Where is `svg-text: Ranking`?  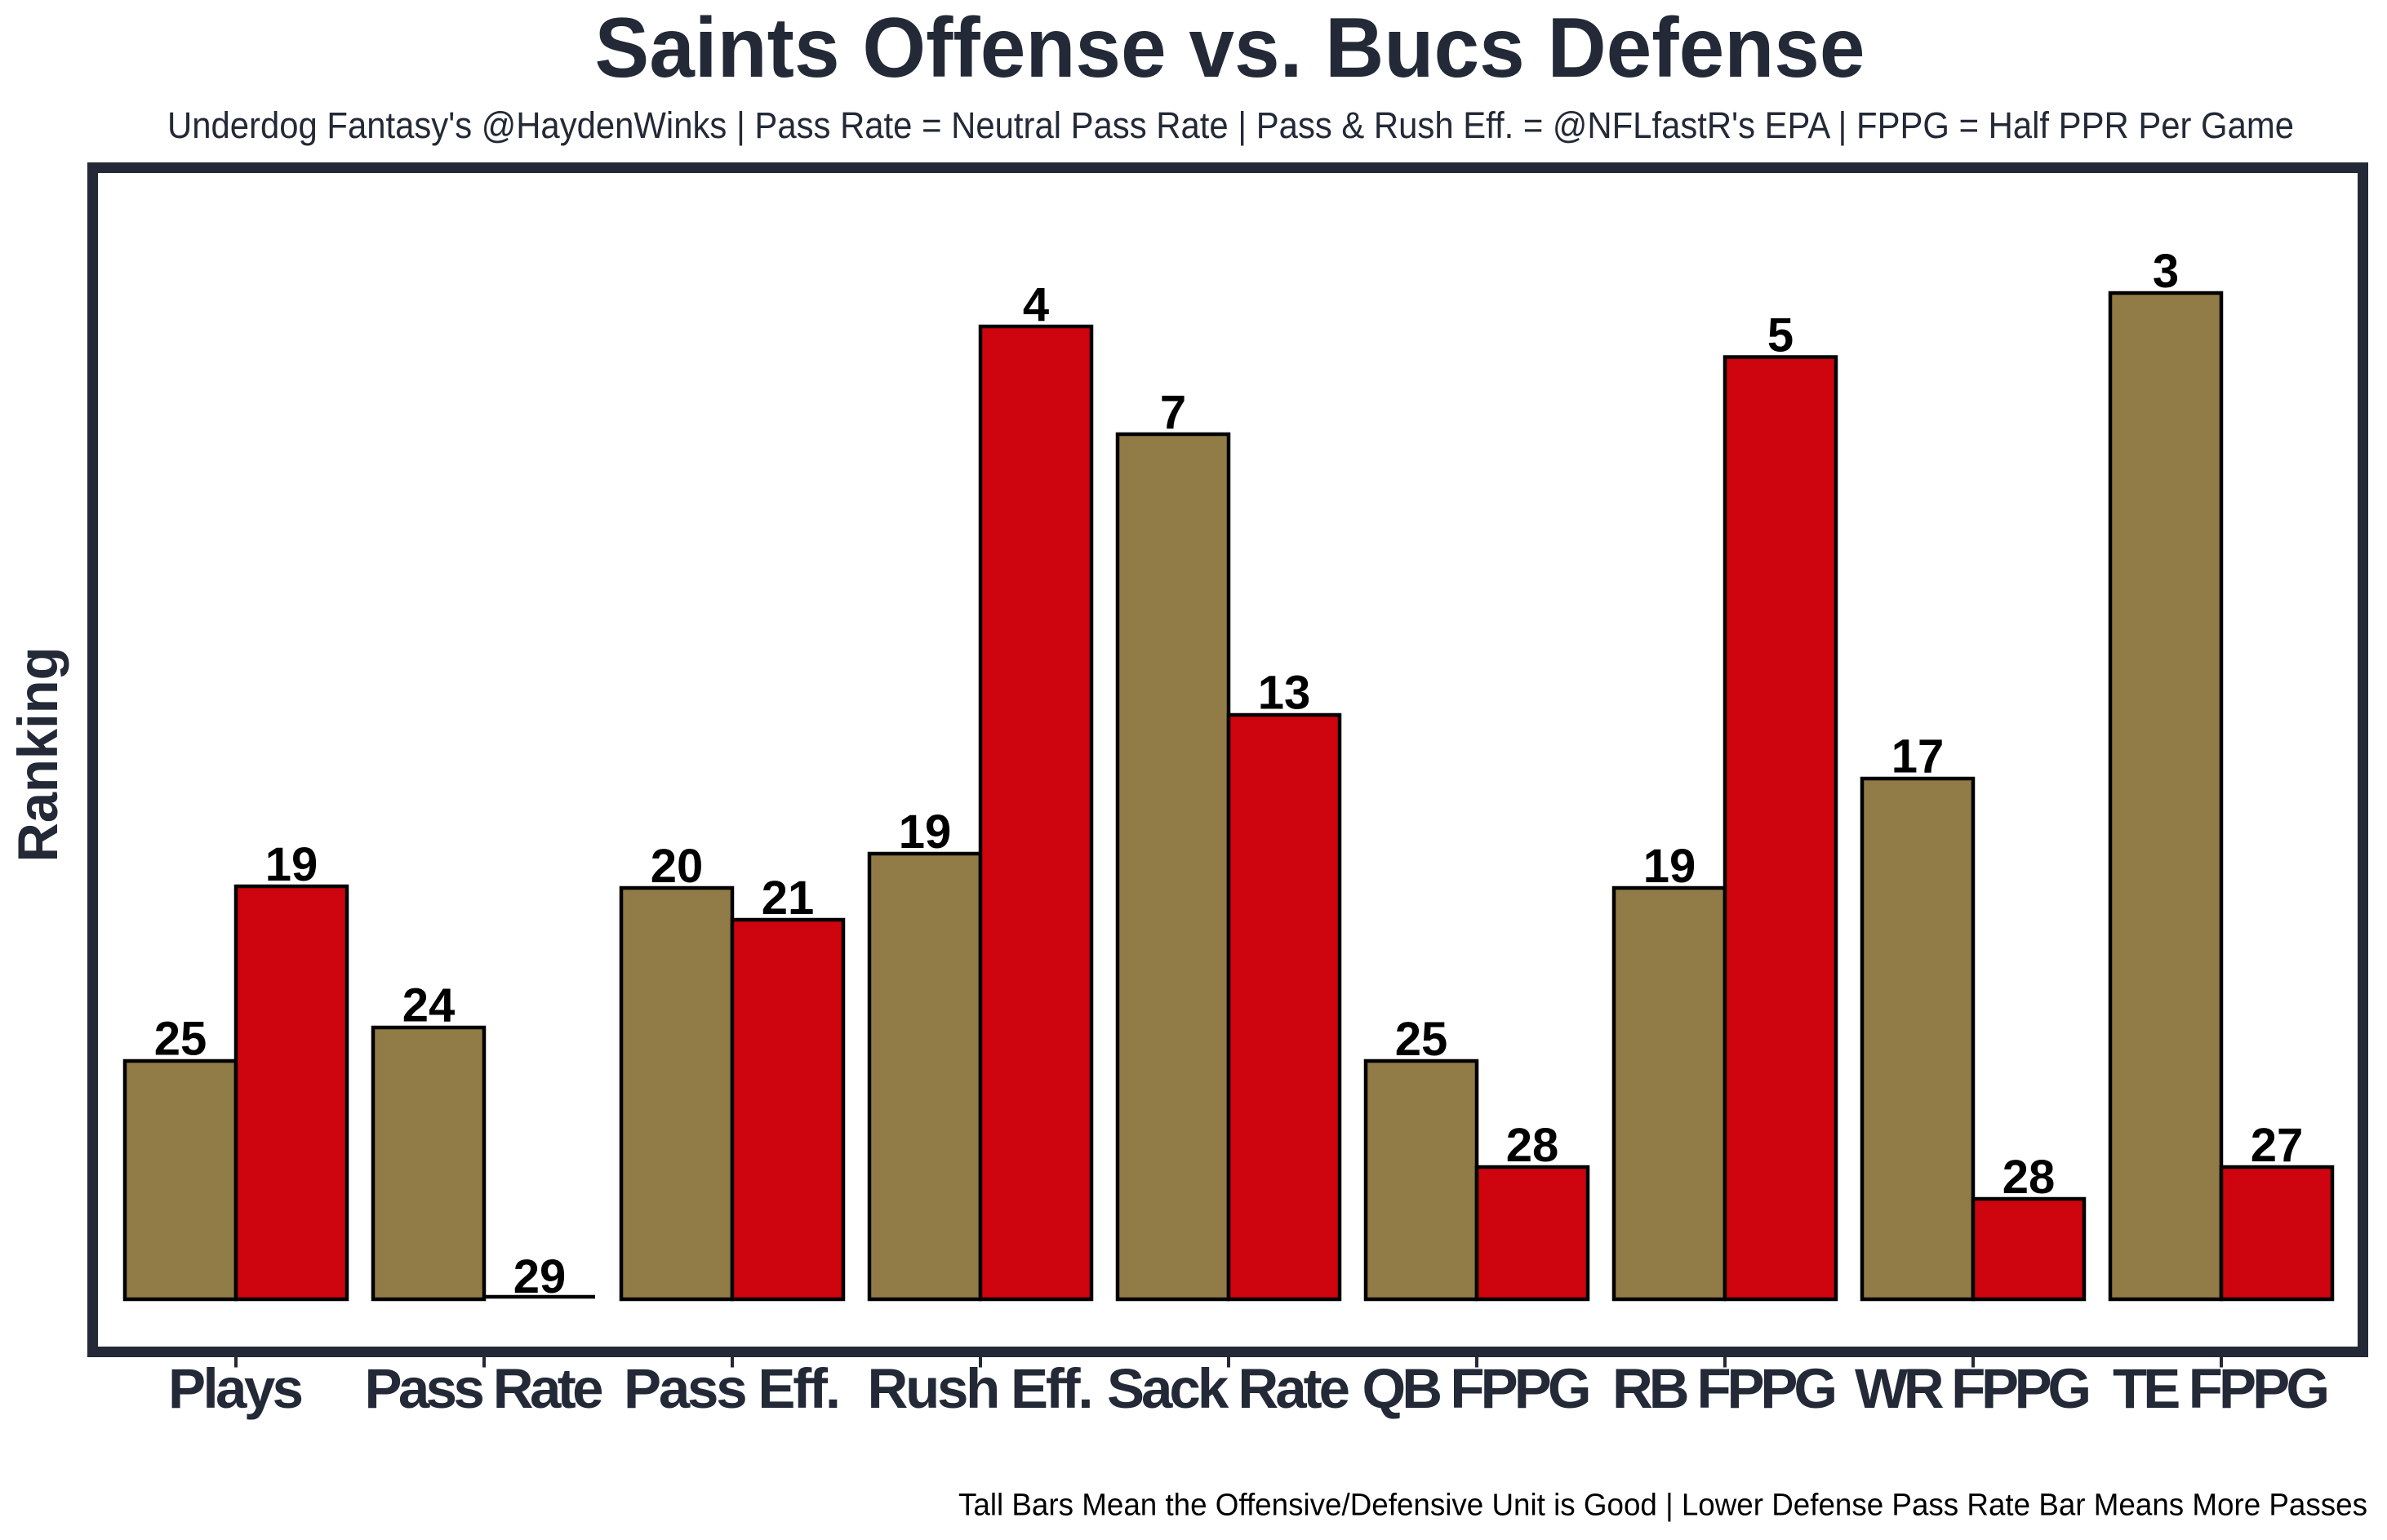 svg-text: Ranking is located at coordinates (38, 755).